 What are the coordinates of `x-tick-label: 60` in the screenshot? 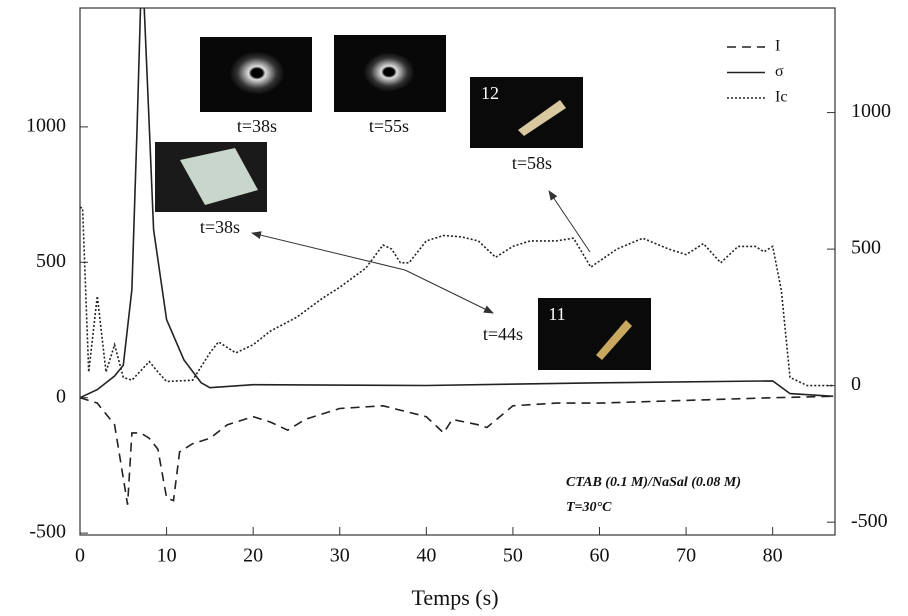 It's located at (599, 556).